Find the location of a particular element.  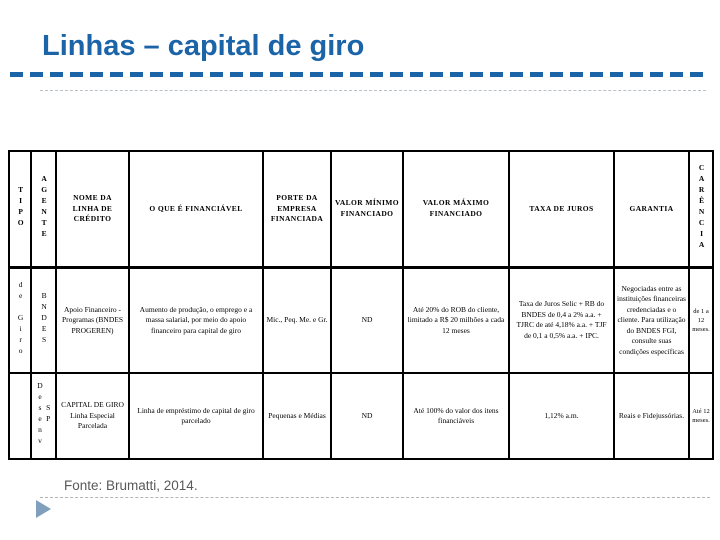

cell-tipo: de Giro is located at coordinates (20, 320).